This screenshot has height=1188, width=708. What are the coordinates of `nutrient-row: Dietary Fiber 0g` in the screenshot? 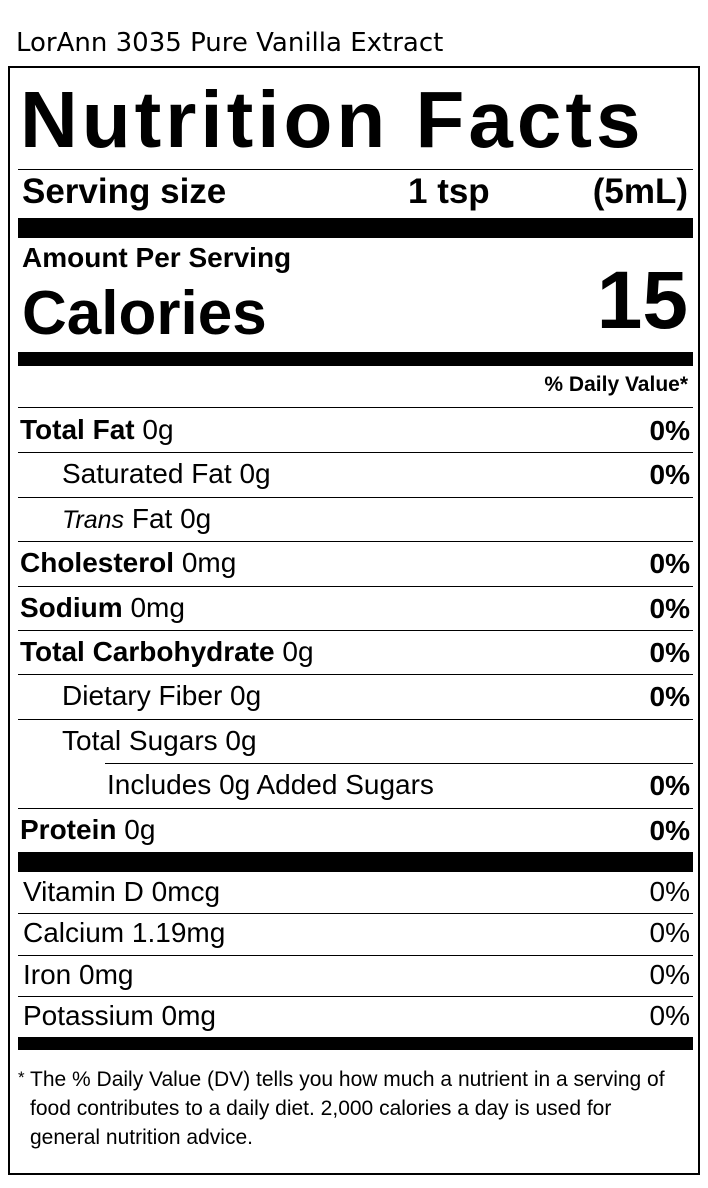 It's located at (161, 696).